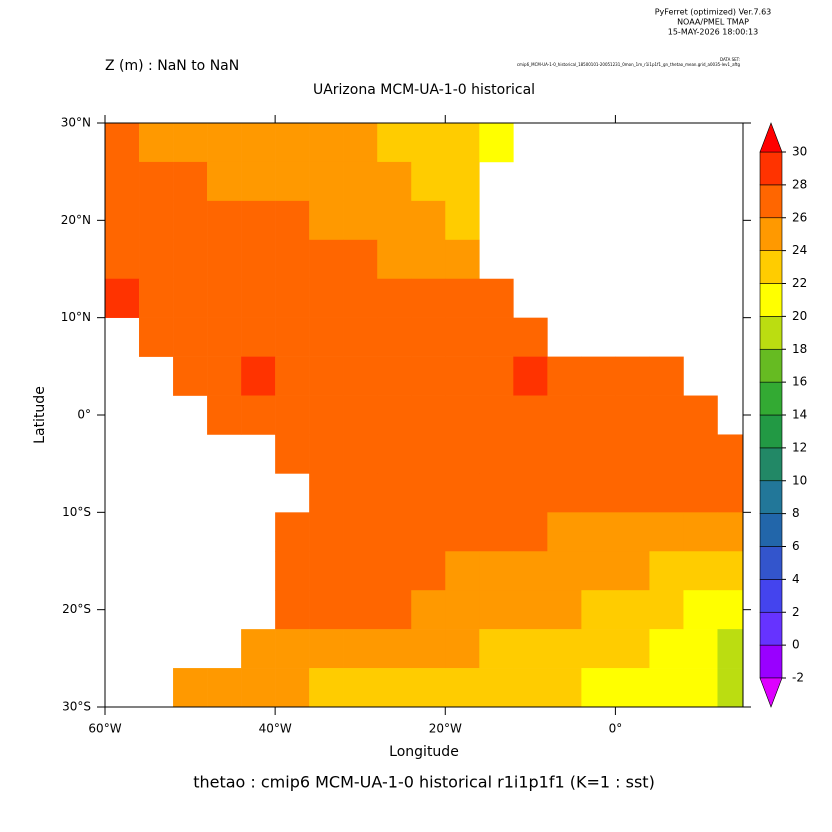 This screenshot has height=832, width=832. What do you see at coordinates (796, 612) in the screenshot?
I see `colorbar-label: 2` at bounding box center [796, 612].